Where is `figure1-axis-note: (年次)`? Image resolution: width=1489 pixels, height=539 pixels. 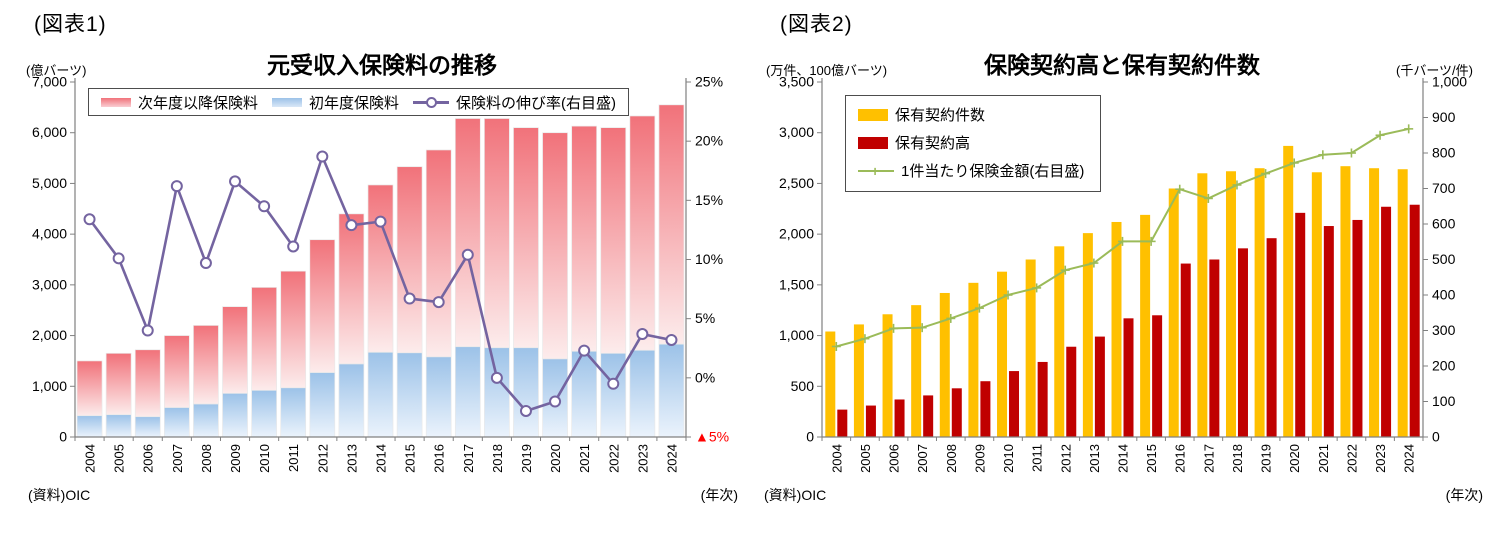
figure1-axis-note: (年次) is located at coordinates (719, 495).